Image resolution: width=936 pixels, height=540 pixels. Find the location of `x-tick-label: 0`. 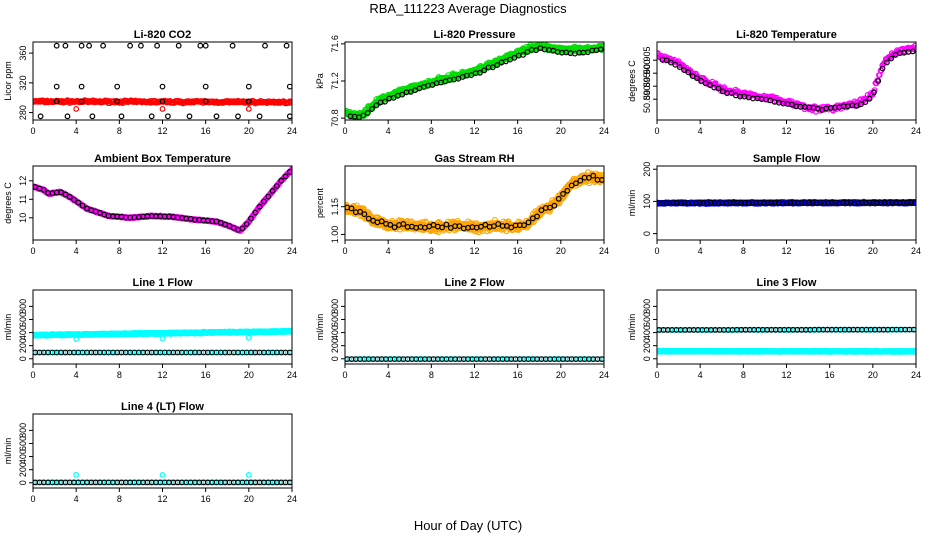

x-tick-label: 0 is located at coordinates (32, 131).